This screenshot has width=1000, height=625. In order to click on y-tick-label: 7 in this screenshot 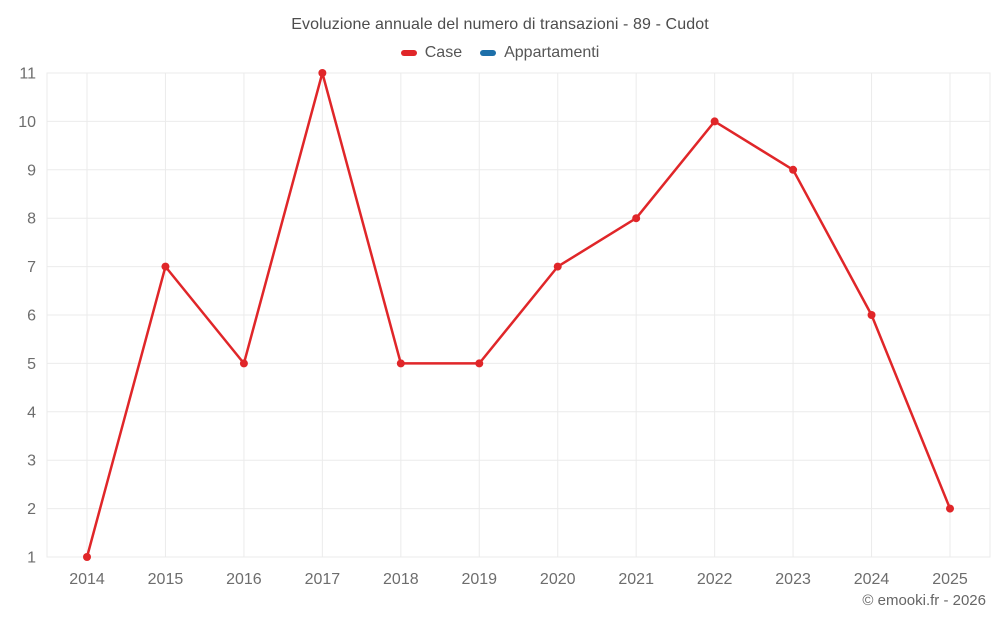, I will do `click(31, 267)`.